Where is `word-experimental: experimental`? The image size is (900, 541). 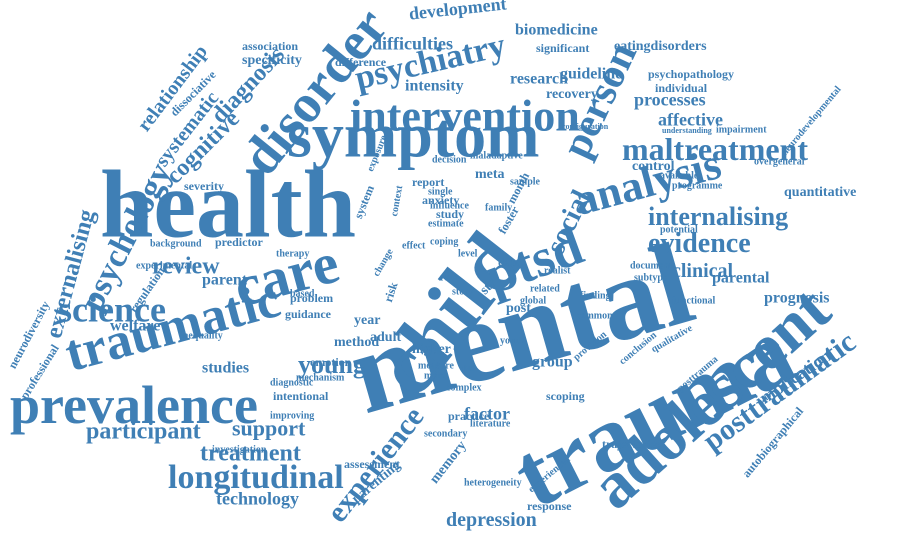 word-experimental: experimental is located at coordinates (164, 266).